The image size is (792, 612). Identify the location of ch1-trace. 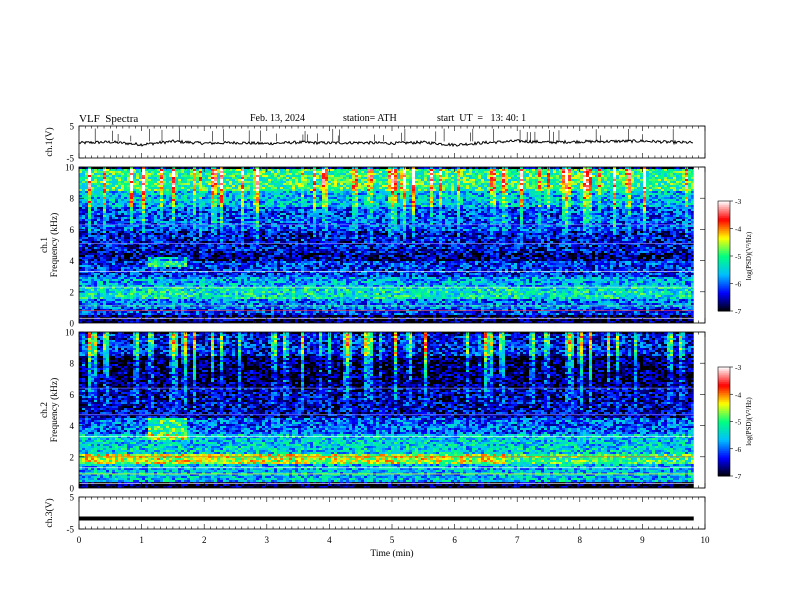
(386, 143).